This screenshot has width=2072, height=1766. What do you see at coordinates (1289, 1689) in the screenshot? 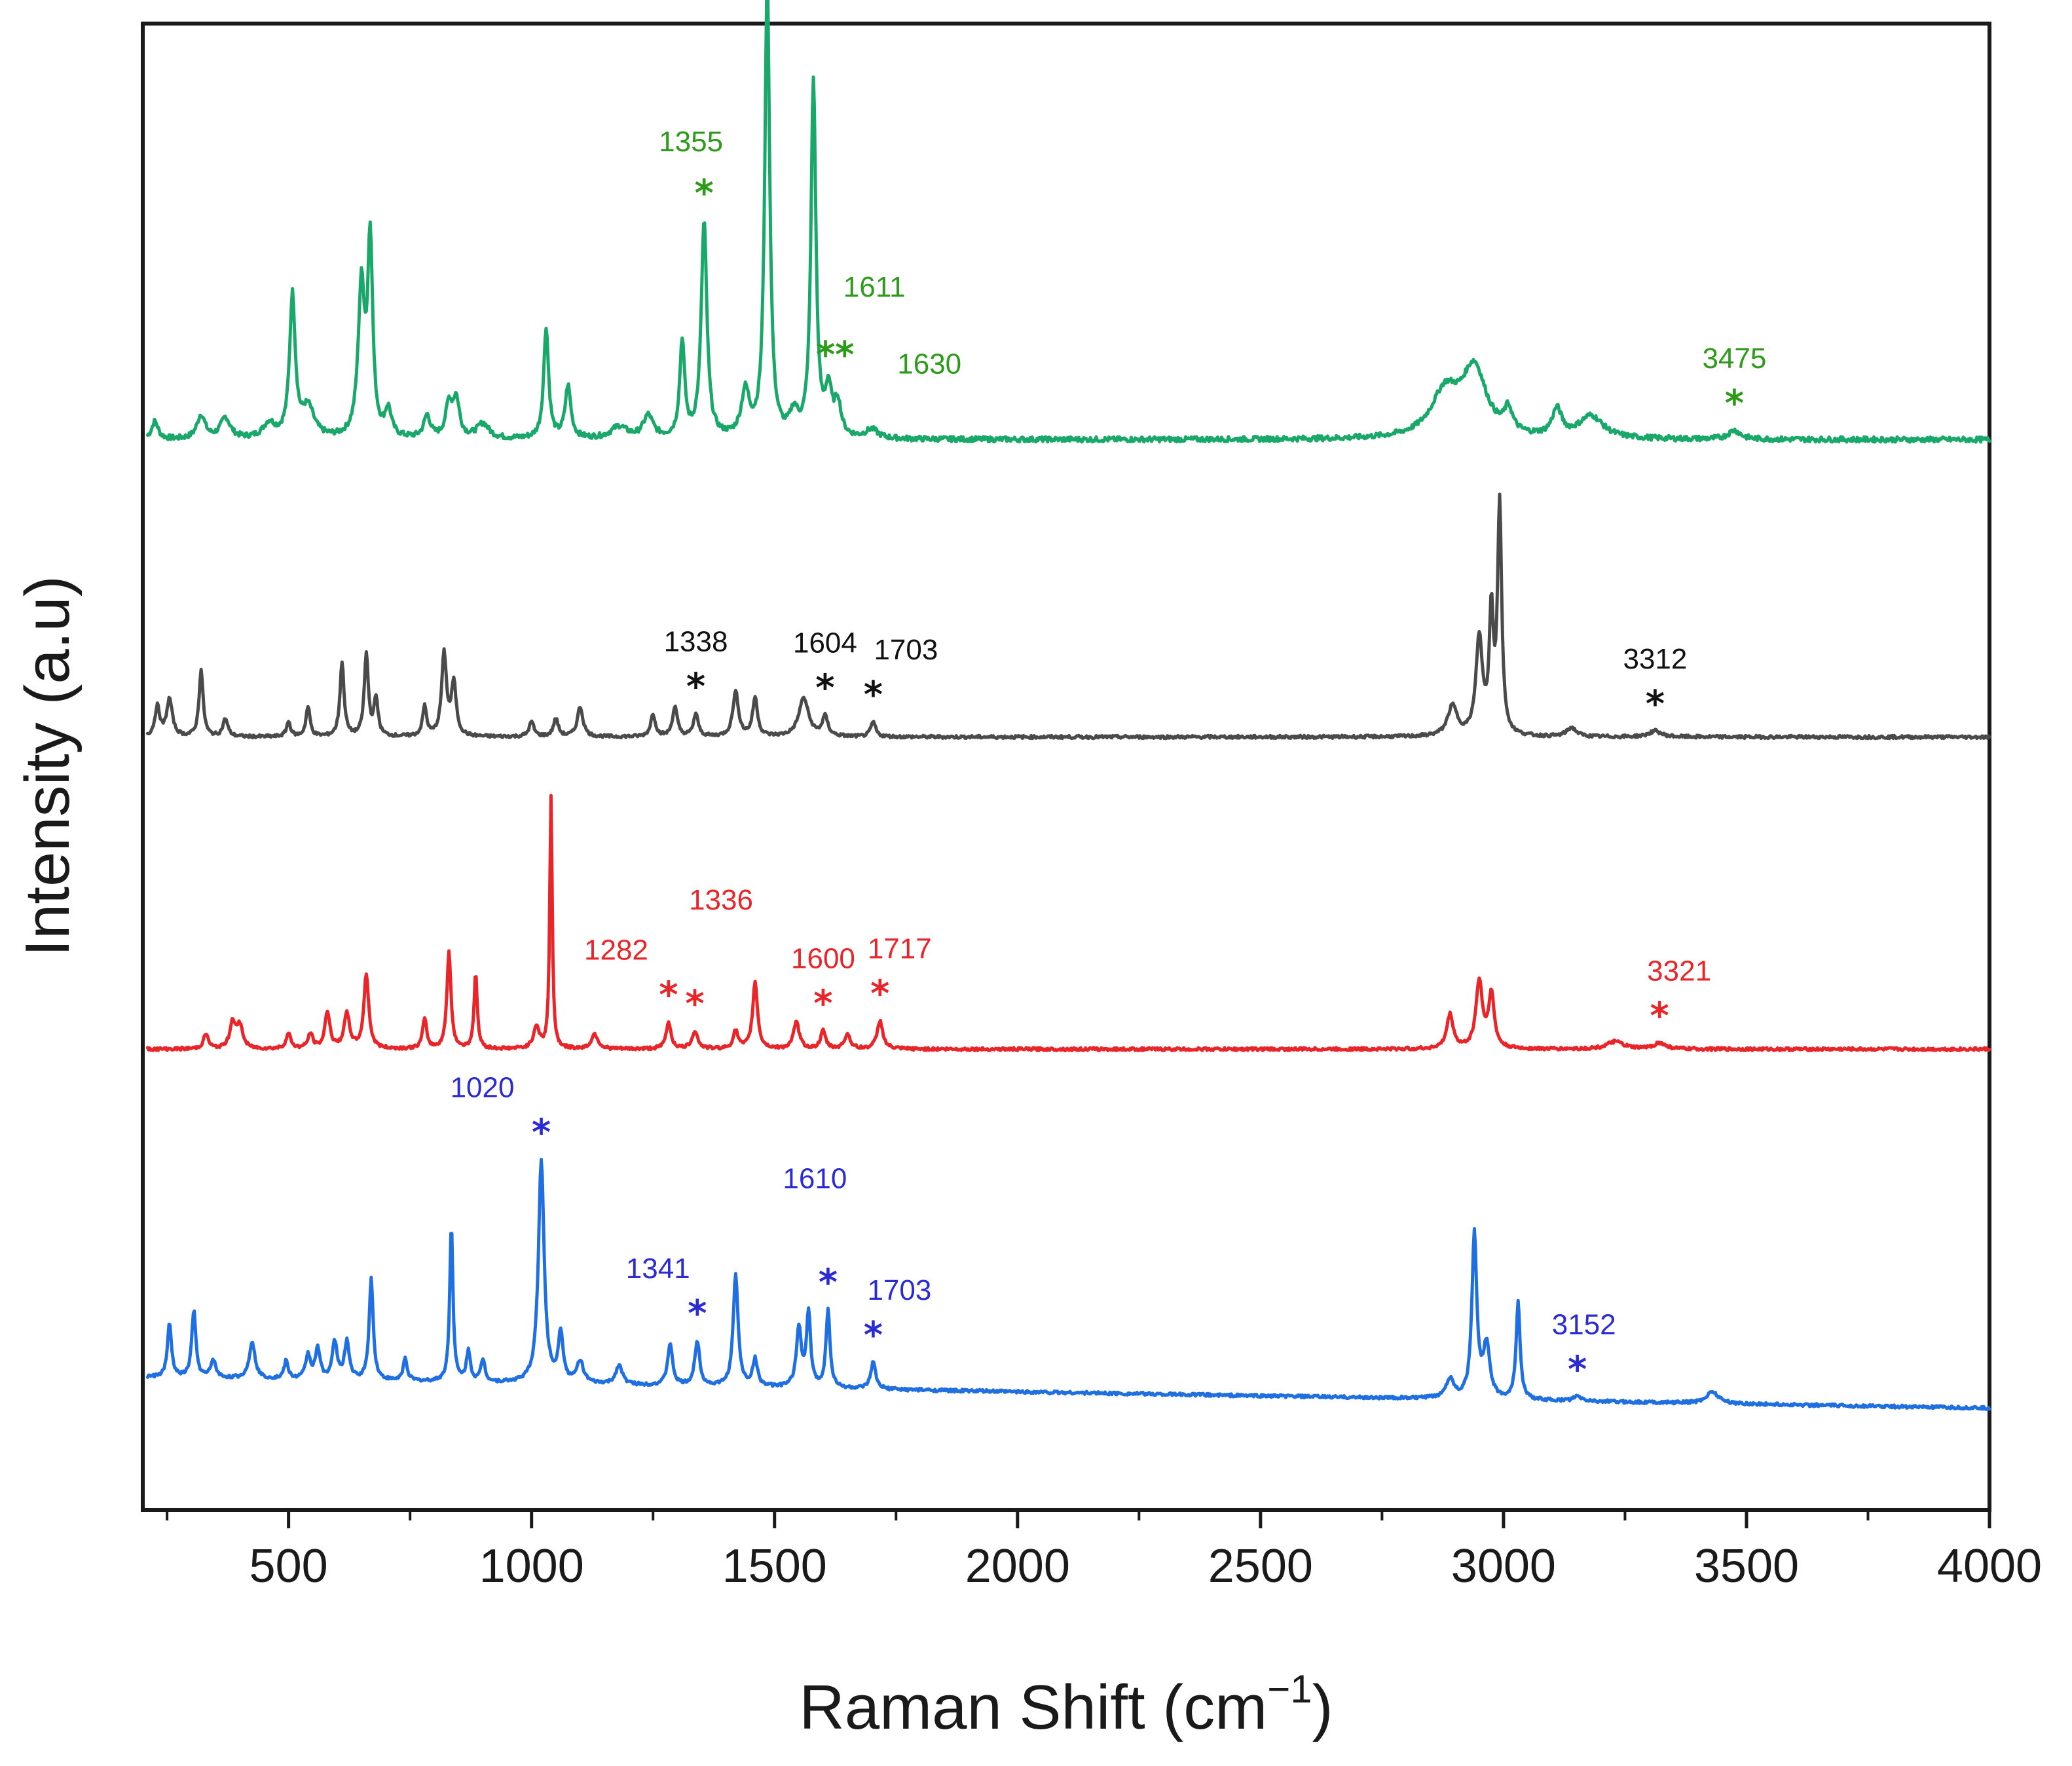
I see `x-axis-title-sup: −1` at bounding box center [1289, 1689].